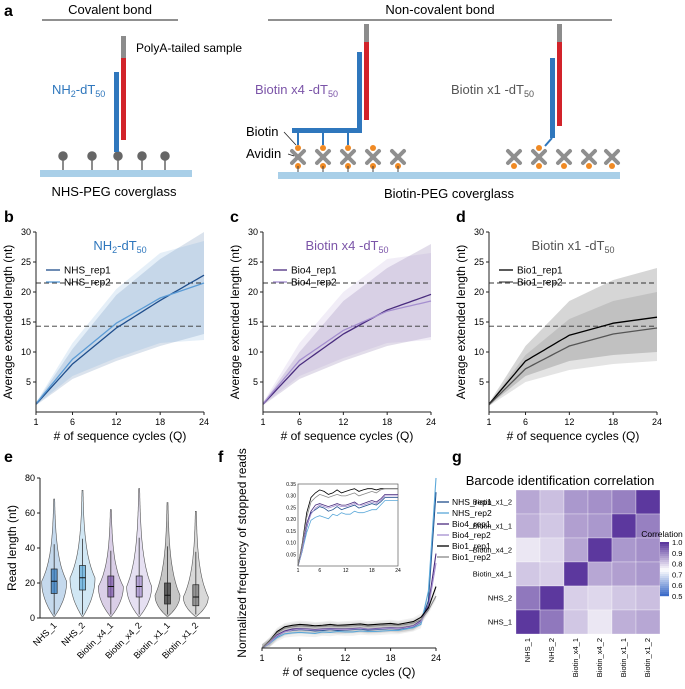 The image size is (685, 689). What do you see at coordinates (291, 544) in the screenshot?
I see `inset-y-tick-label: 0.10` at bounding box center [291, 544].